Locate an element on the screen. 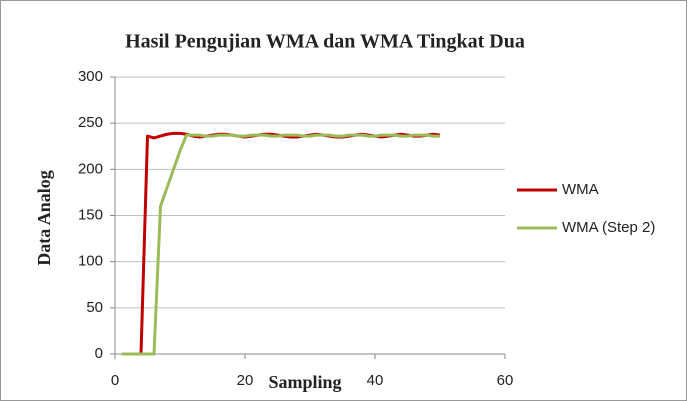  y-tick-label: 50 is located at coordinates (94, 307).